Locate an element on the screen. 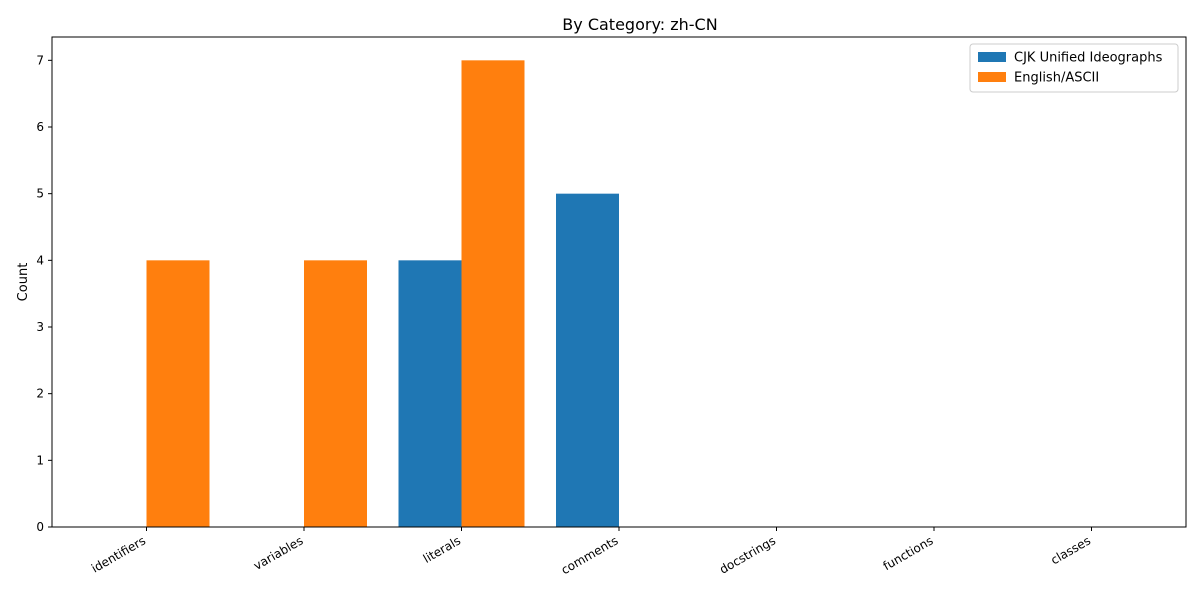 Image resolution: width=1200 pixels, height=600 pixels. bar-english-ascii-literals is located at coordinates (493, 293).